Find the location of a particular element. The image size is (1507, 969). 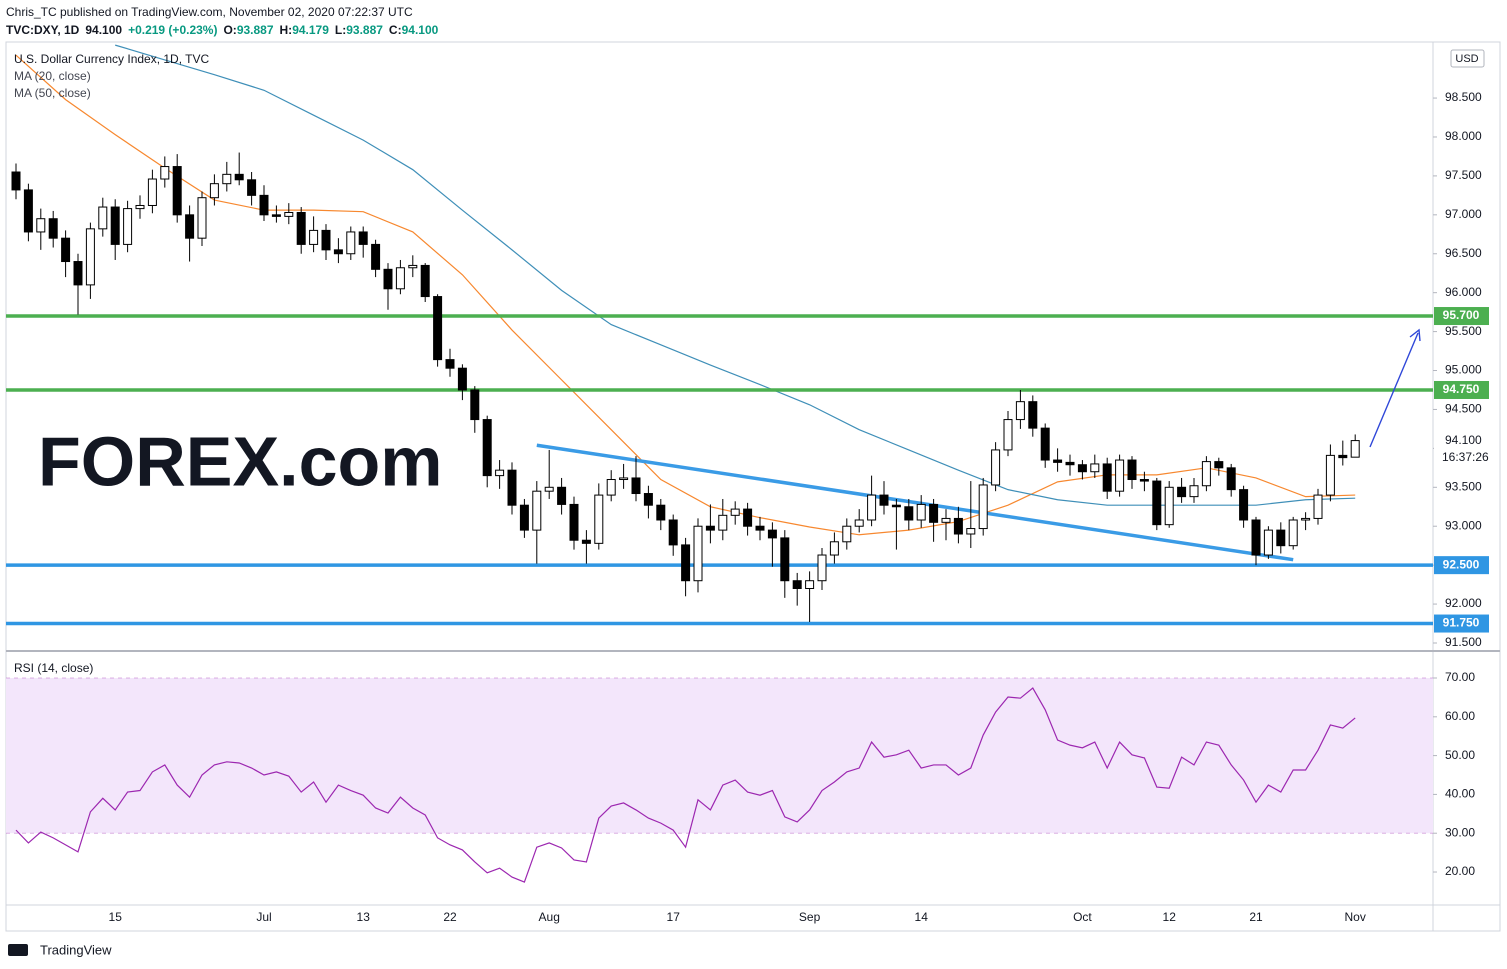

countdown: 16:37:26 is located at coordinates (1465, 457).